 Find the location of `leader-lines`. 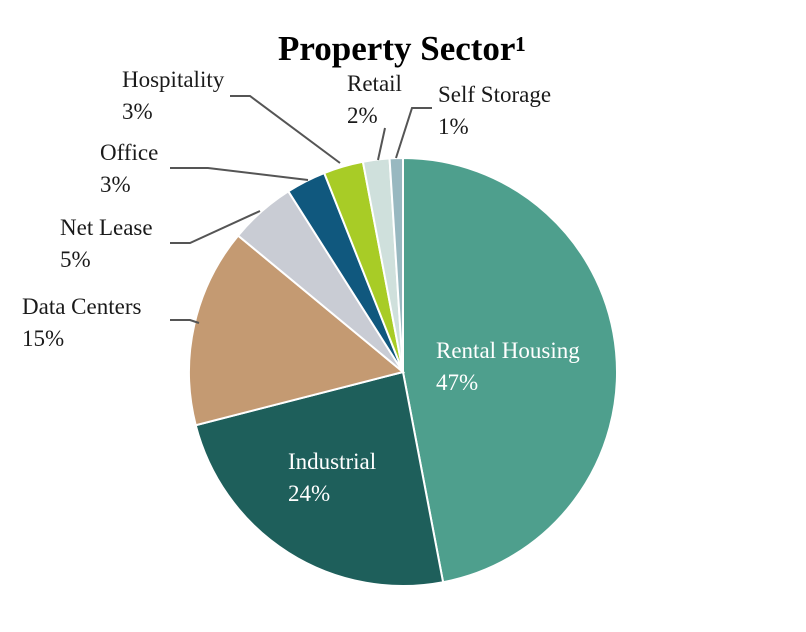

leader-lines is located at coordinates (301, 209).